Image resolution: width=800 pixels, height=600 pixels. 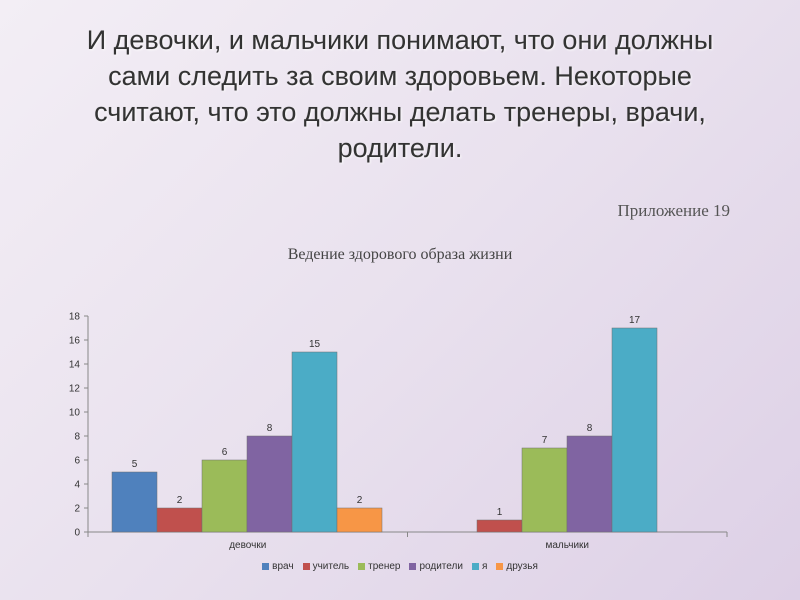 I want to click on y-tick-label: 2, so click(x=77, y=509).